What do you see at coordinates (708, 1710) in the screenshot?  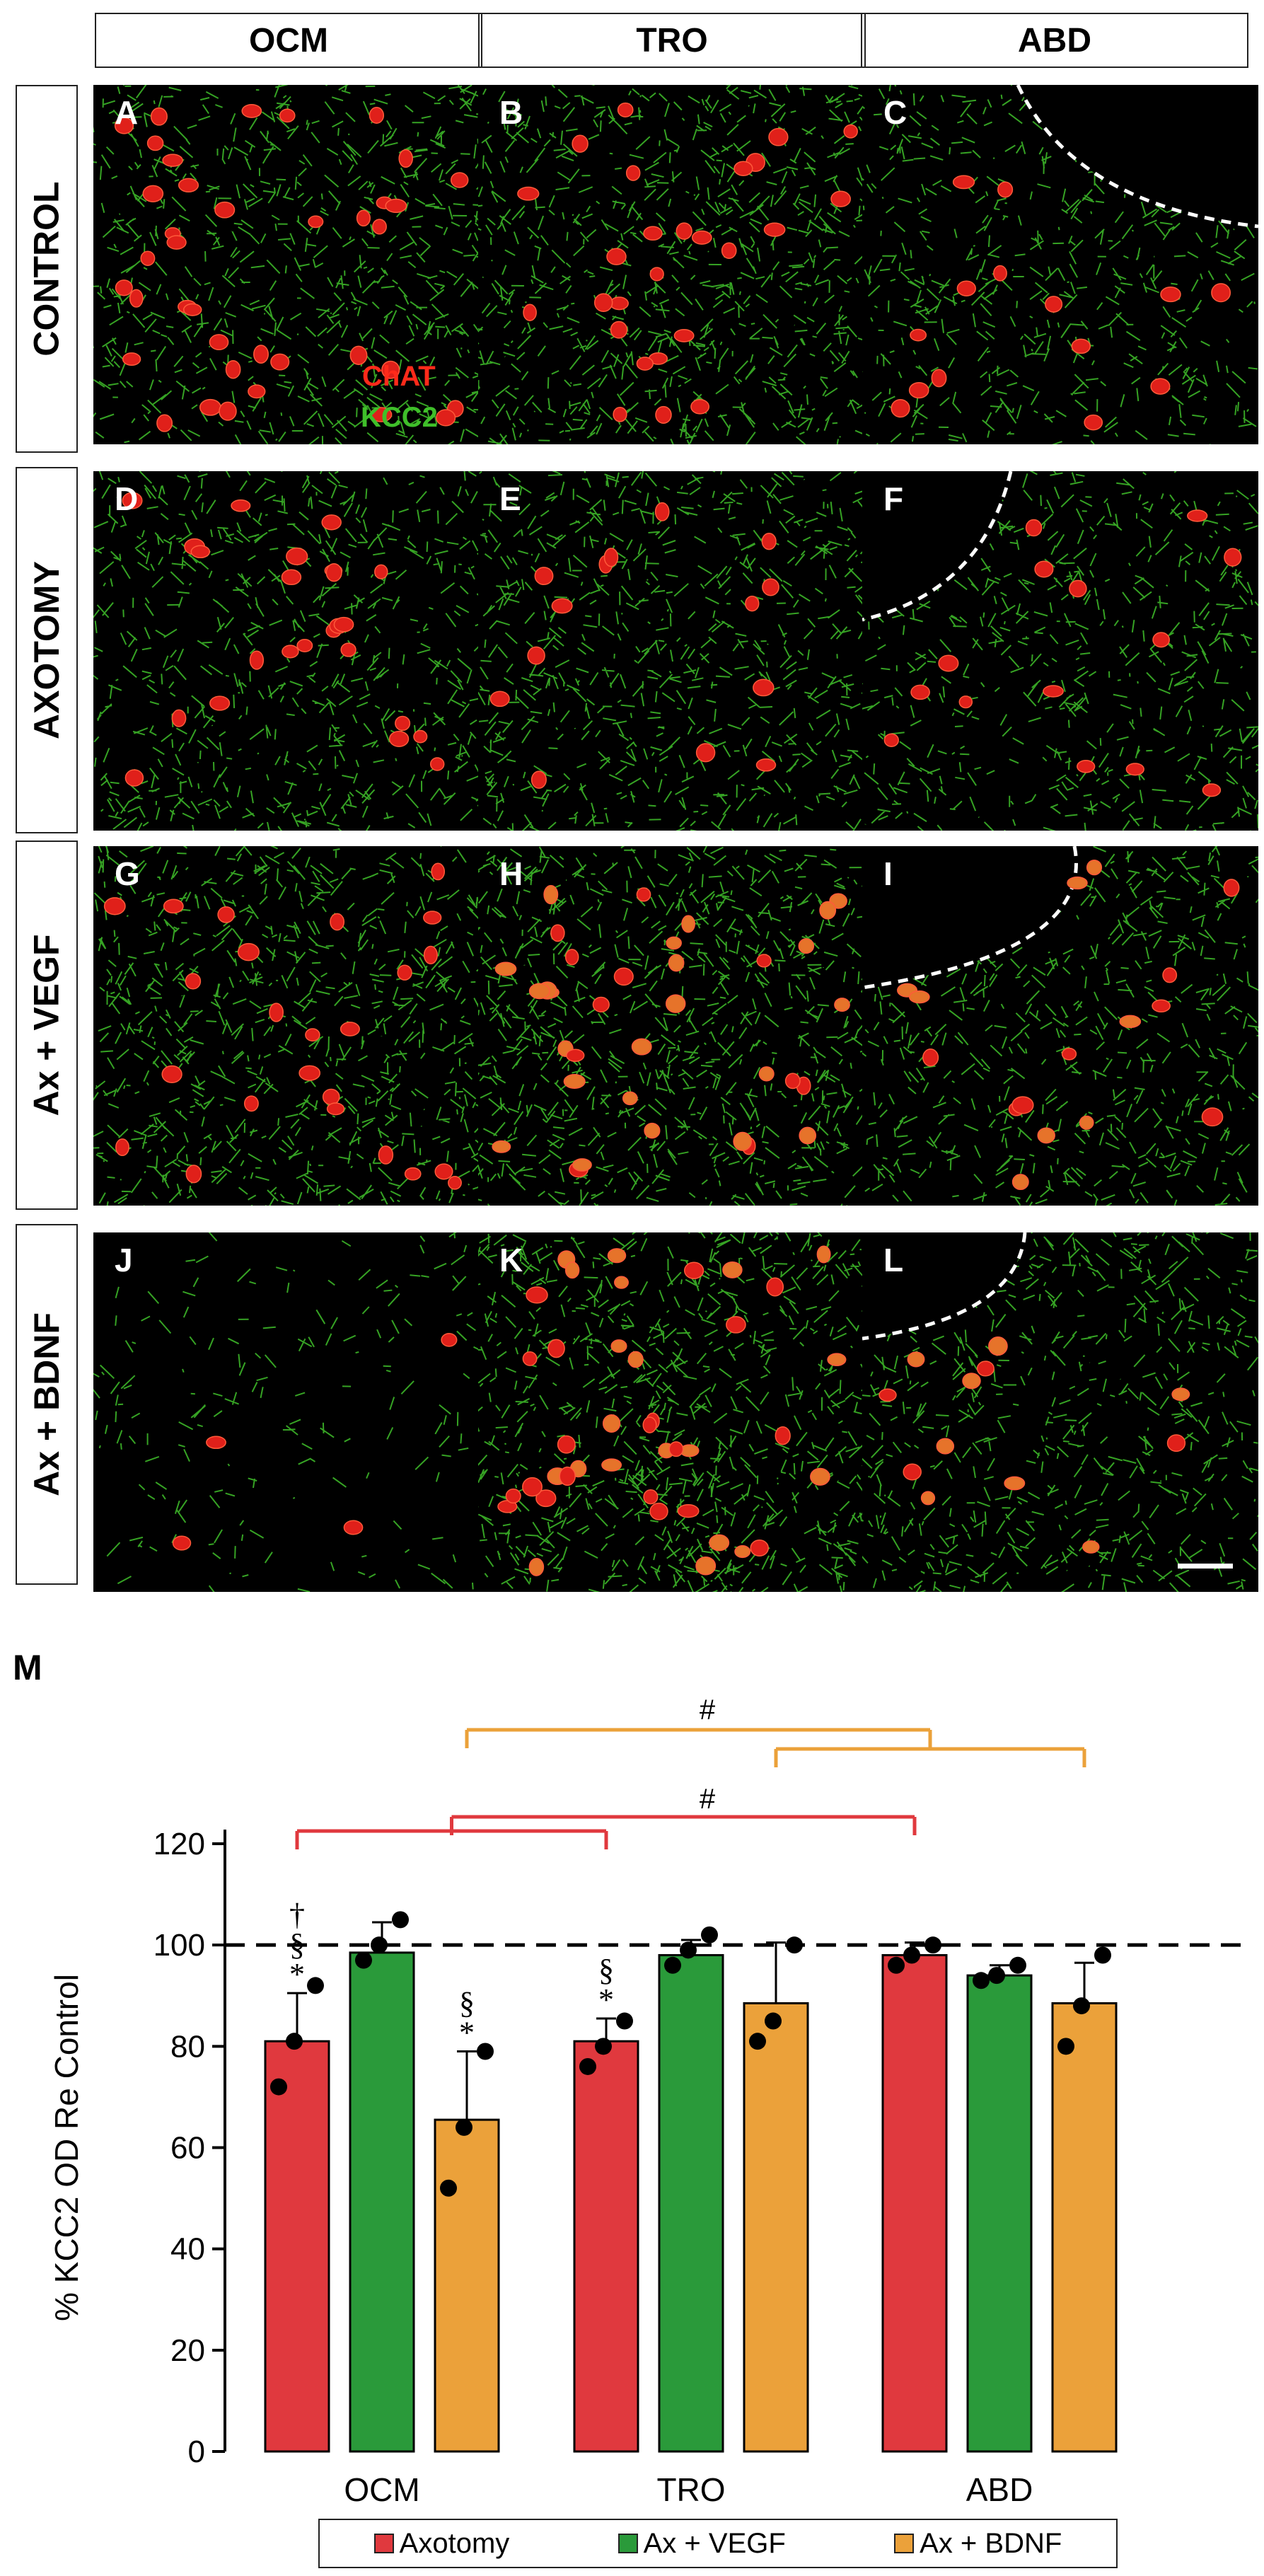 I see `significance-hash-bdnf: #` at bounding box center [708, 1710].